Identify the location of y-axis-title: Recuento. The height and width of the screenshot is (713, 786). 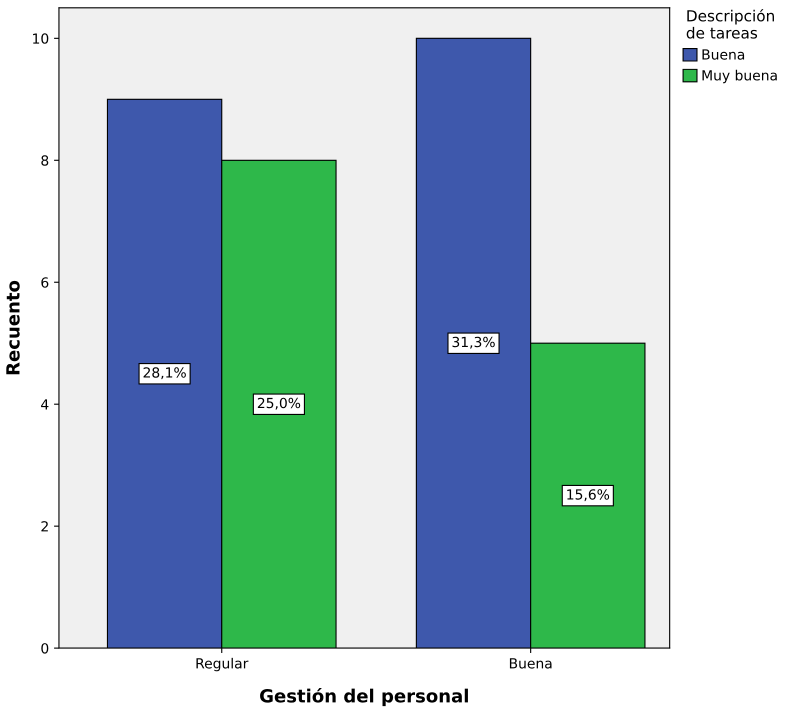
(13, 327).